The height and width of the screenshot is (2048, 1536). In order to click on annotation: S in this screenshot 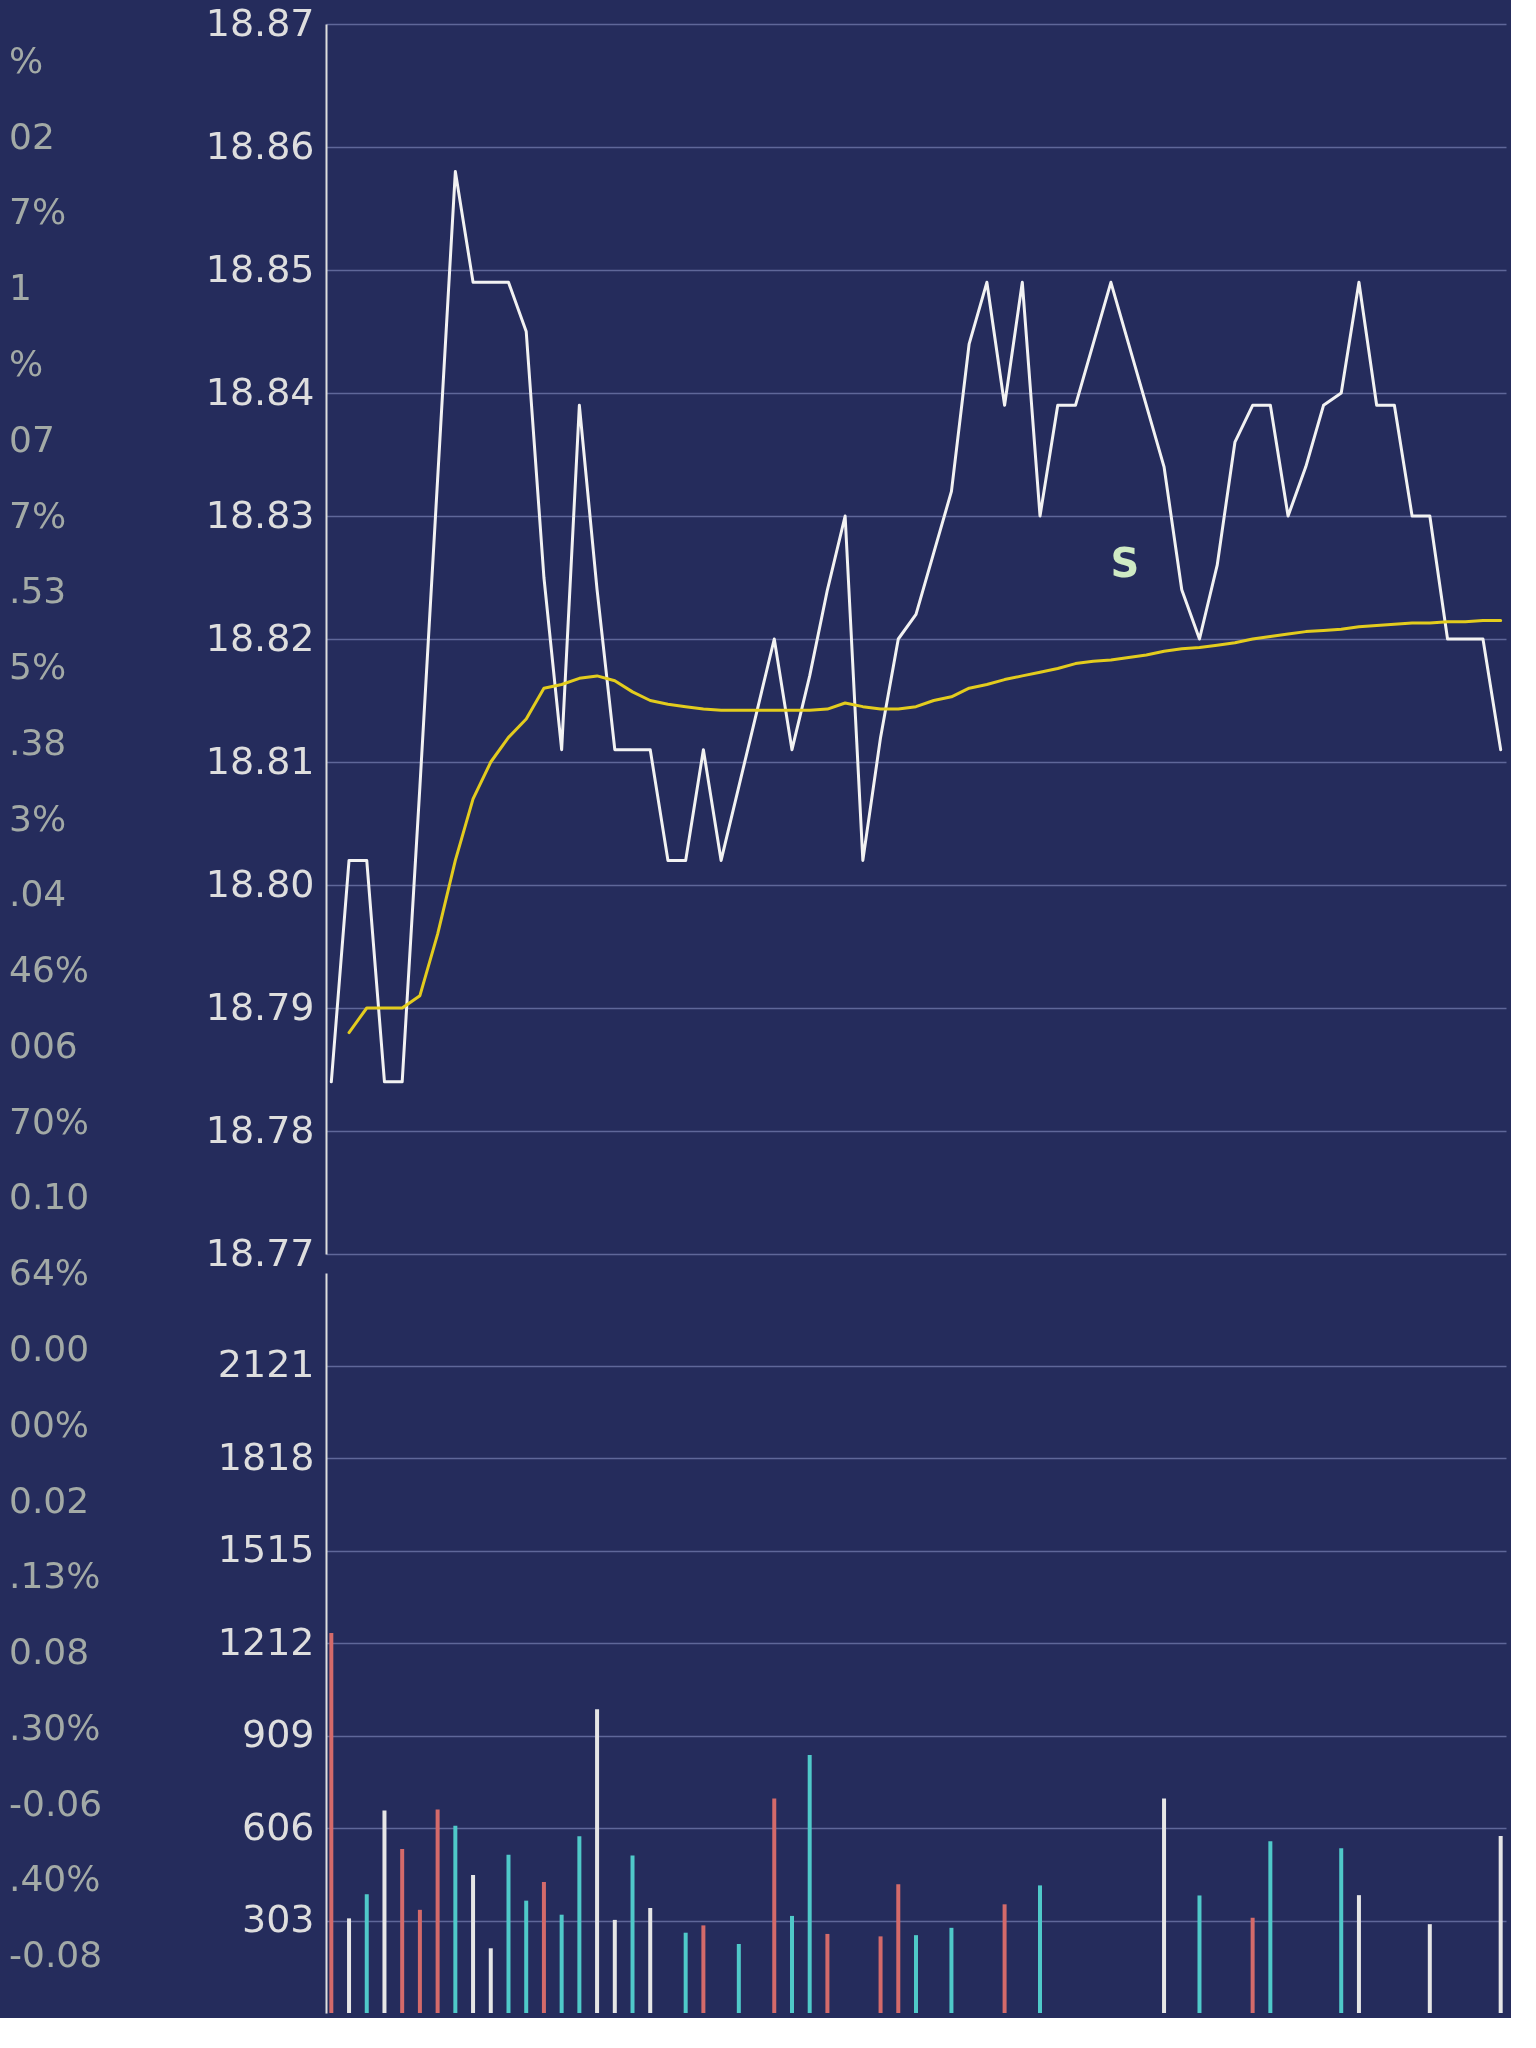, I will do `click(1125, 563)`.